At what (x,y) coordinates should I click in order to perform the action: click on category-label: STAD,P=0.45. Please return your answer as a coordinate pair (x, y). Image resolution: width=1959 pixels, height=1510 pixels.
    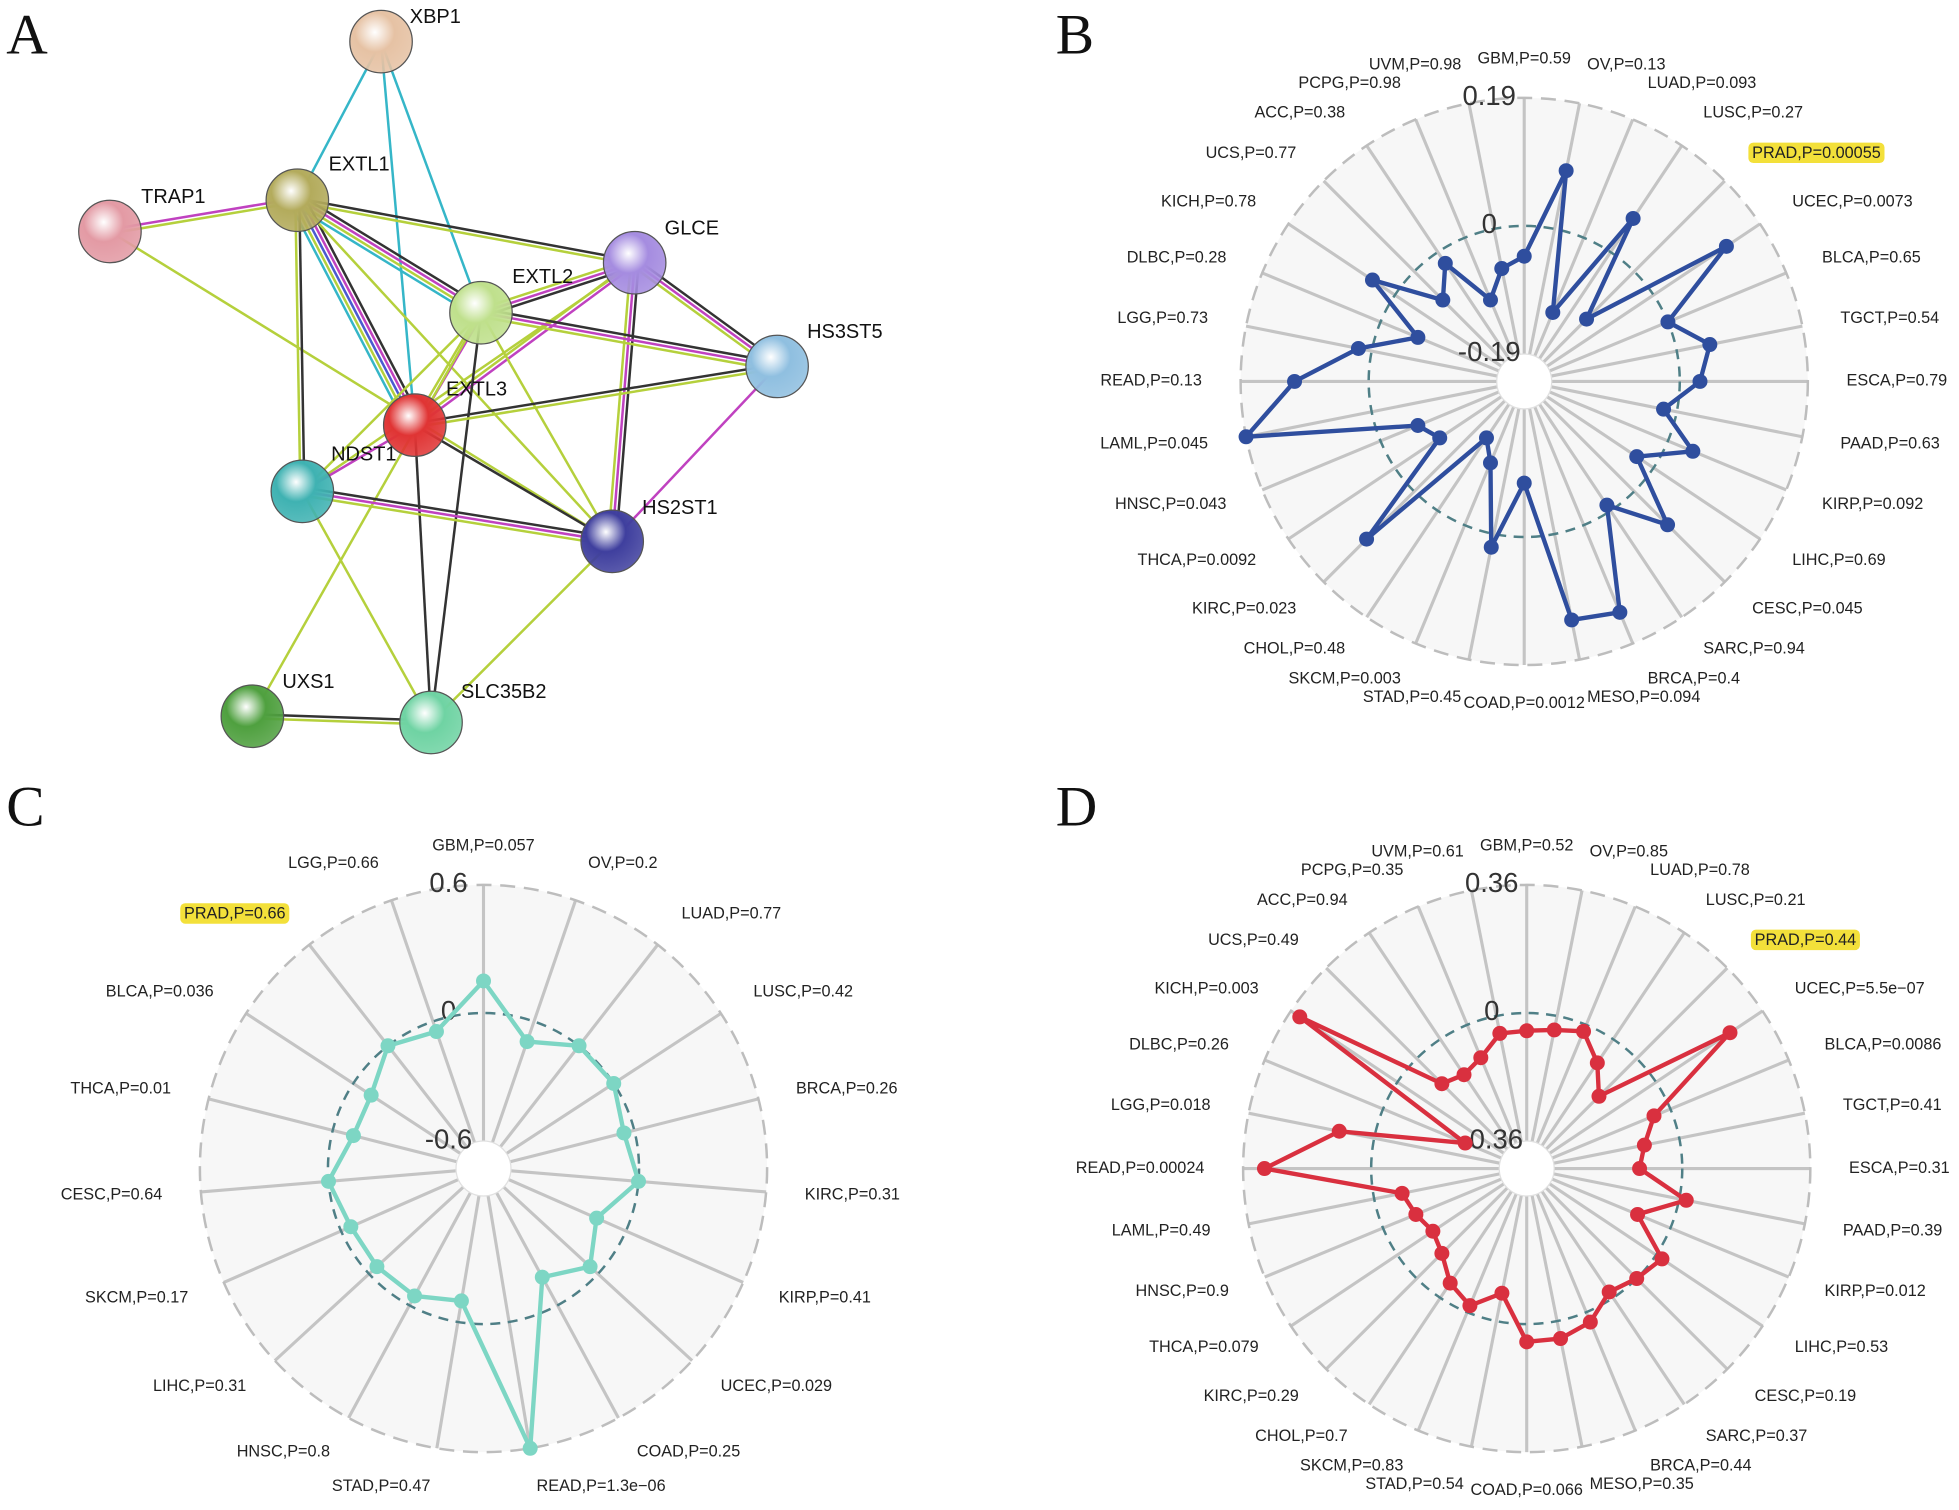
    Looking at the image, I should click on (1412, 697).